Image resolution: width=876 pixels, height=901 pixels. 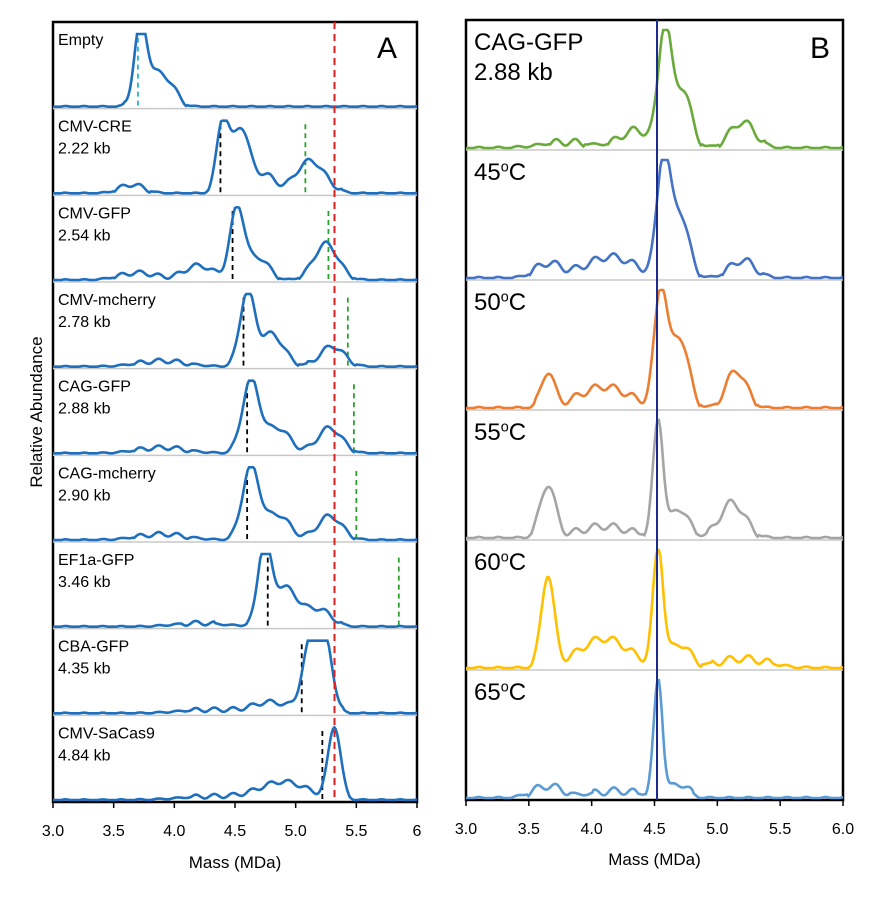 What do you see at coordinates (96, 560) in the screenshot?
I see `panel-a-series-name: EF1a-GFP` at bounding box center [96, 560].